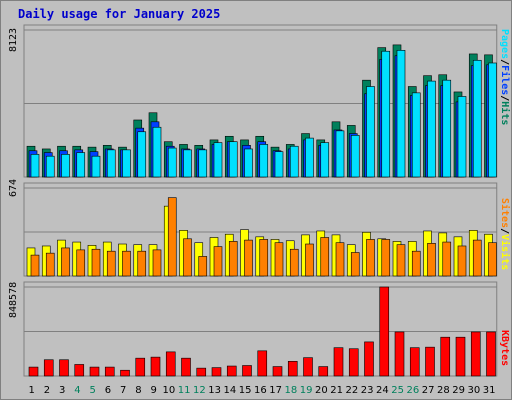 This screenshot has height=400, width=512. What do you see at coordinates (413, 390) in the screenshot?
I see `day-label-26: 26` at bounding box center [413, 390].